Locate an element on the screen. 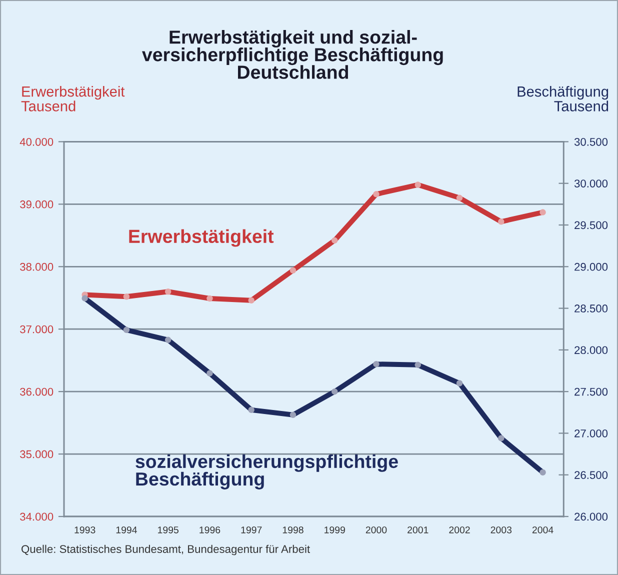  x-tick-label: 2001 is located at coordinates (418, 530).